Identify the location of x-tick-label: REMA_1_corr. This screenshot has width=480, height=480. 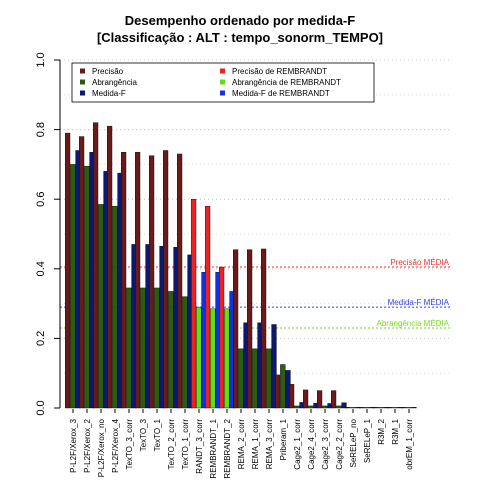
(255, 444).